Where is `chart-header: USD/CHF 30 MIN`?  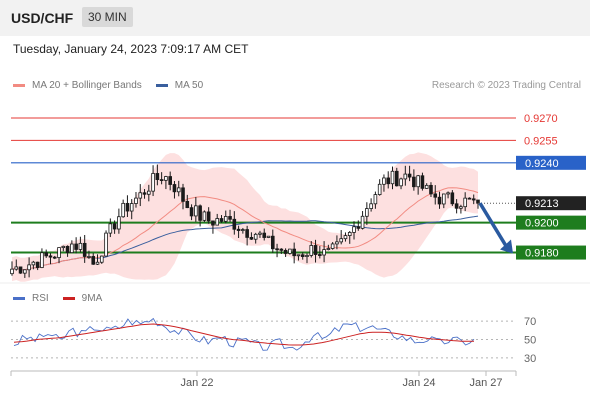 chart-header: USD/CHF 30 MIN is located at coordinates (295, 18).